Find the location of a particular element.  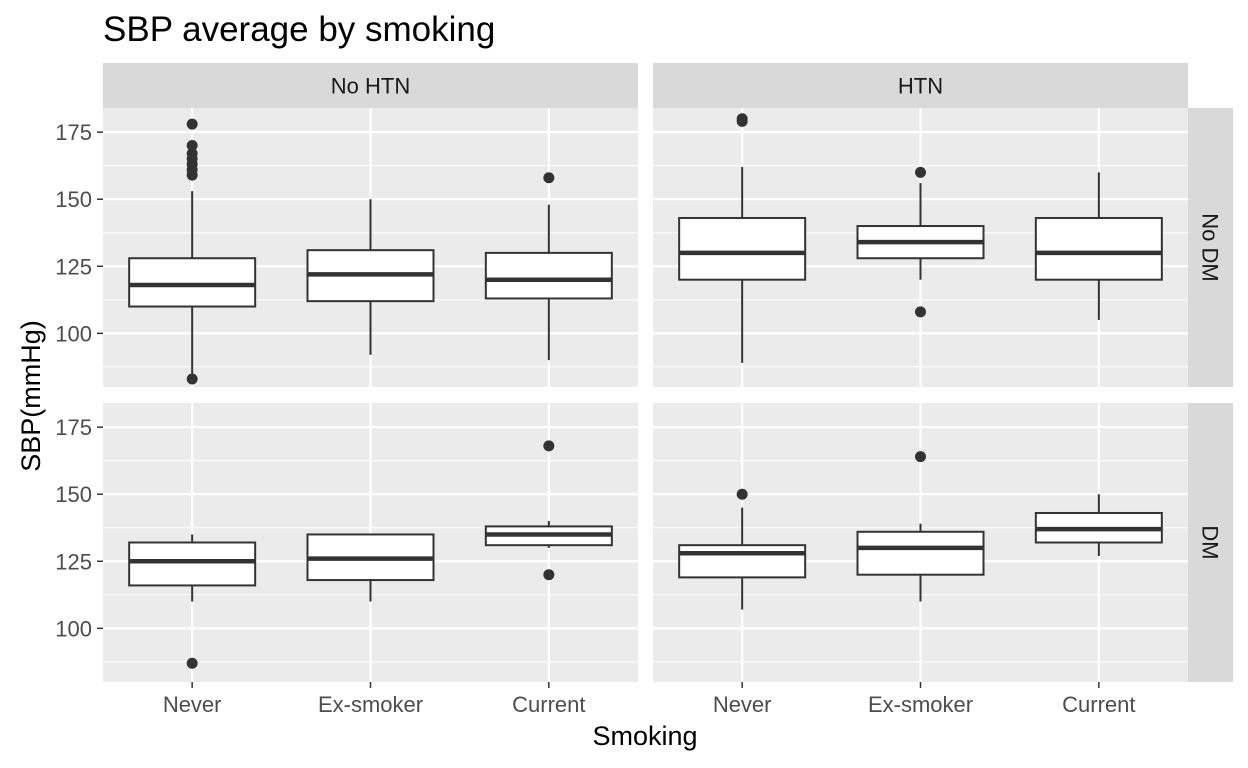

strip-no-dm is located at coordinates (1210, 247).